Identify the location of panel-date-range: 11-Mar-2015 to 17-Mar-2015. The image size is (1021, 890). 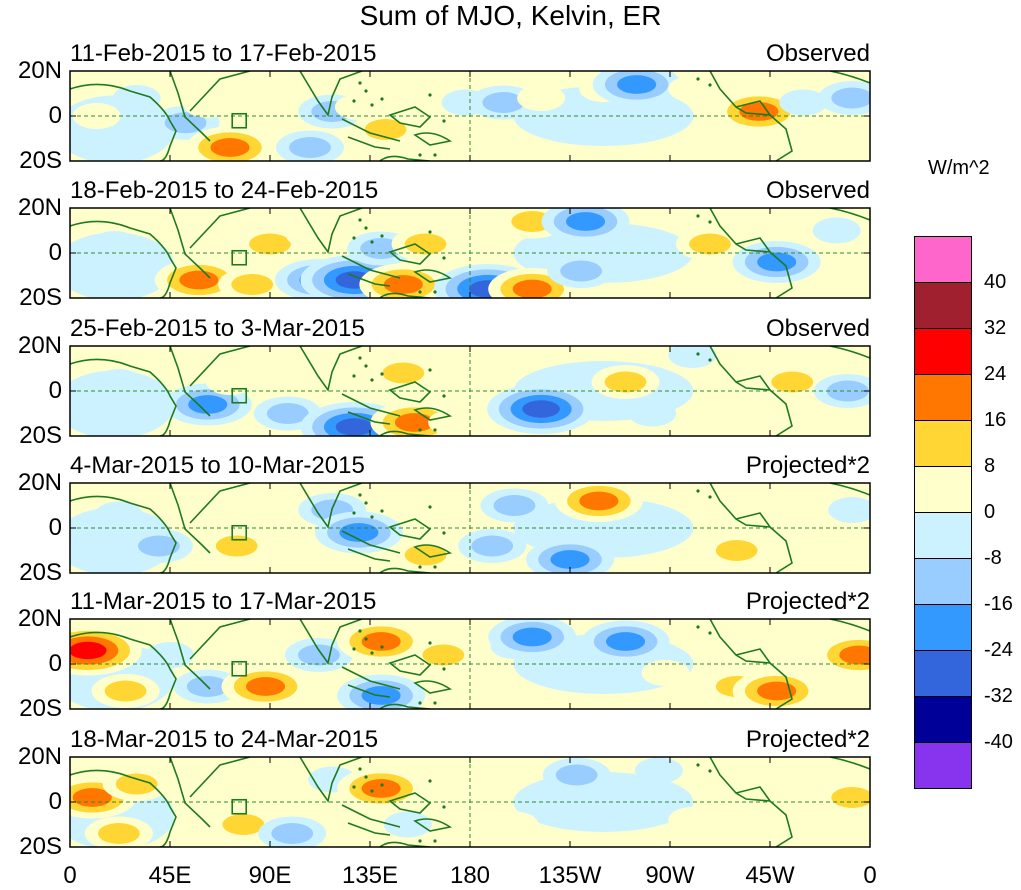
(223, 601).